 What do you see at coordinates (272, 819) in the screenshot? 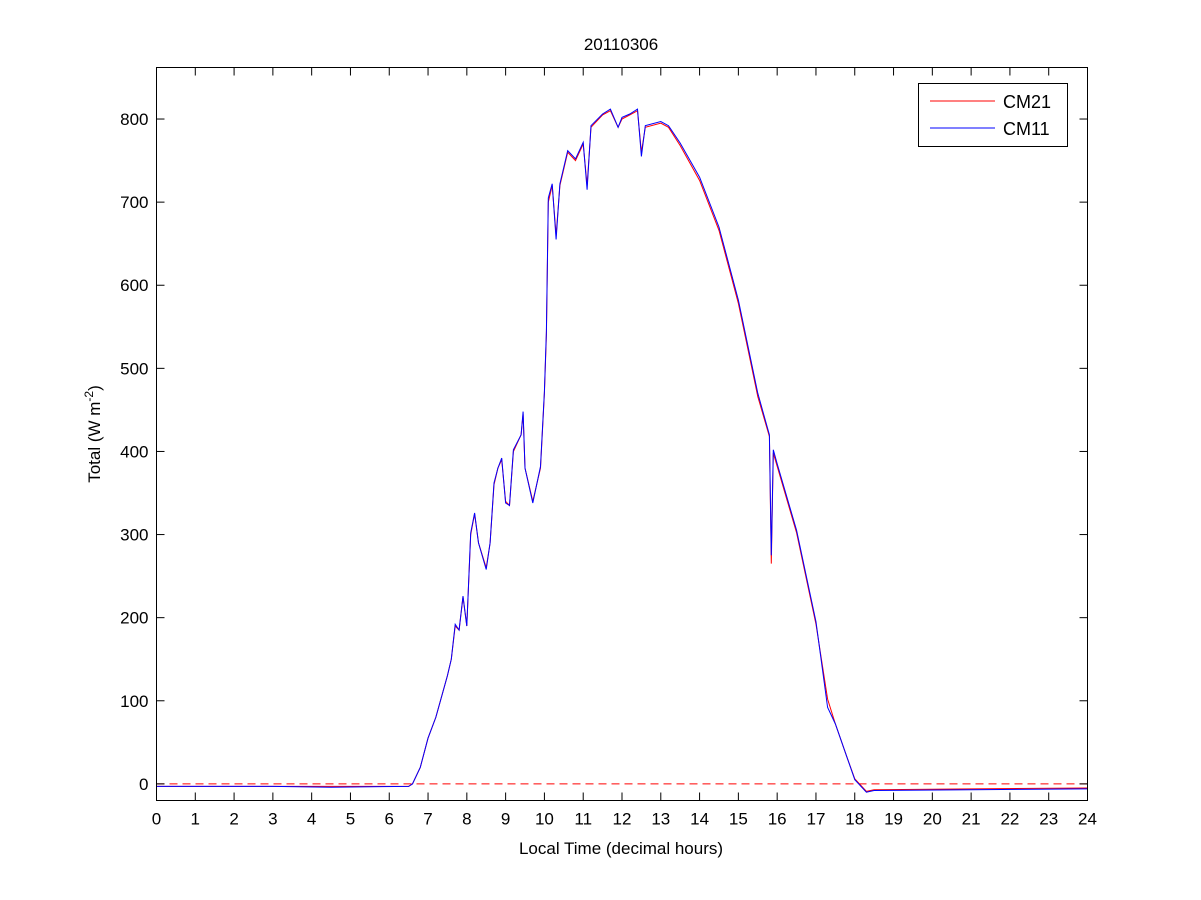
I see `x-tick-label: 3` at bounding box center [272, 819].